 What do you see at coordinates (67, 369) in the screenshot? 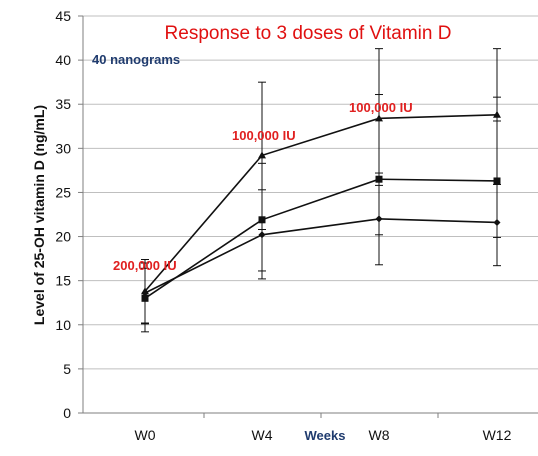
I see `y-tick-label: 5` at bounding box center [67, 369].